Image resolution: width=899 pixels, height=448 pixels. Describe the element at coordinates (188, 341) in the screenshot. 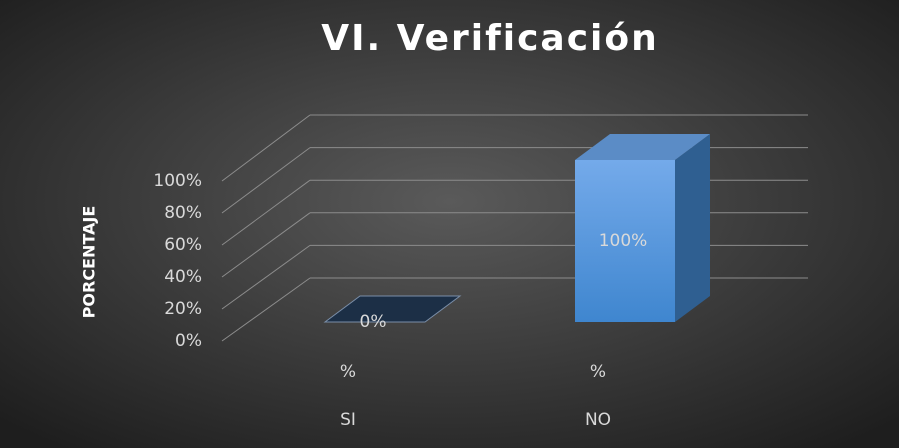

I see `y-tick-label: 0%` at that location.